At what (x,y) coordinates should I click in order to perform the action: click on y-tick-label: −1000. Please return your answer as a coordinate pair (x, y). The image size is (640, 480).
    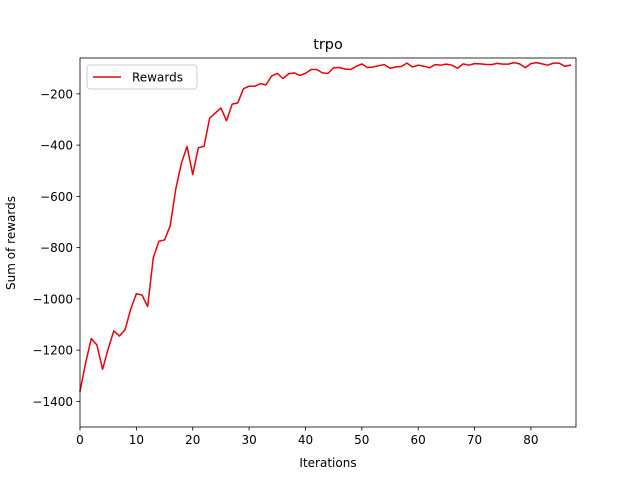
    Looking at the image, I should click on (52, 299).